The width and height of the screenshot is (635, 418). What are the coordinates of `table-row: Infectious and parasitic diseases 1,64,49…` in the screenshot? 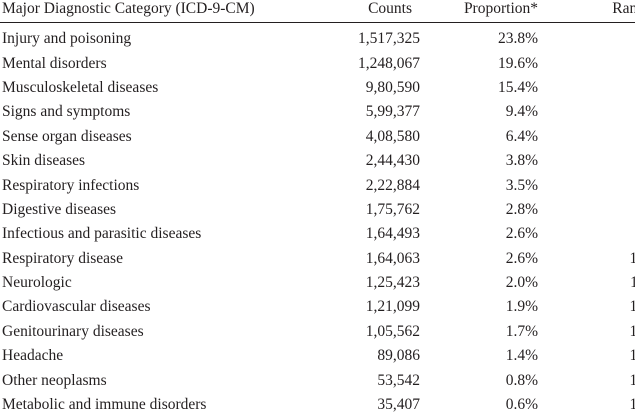 It's located at (317, 234).